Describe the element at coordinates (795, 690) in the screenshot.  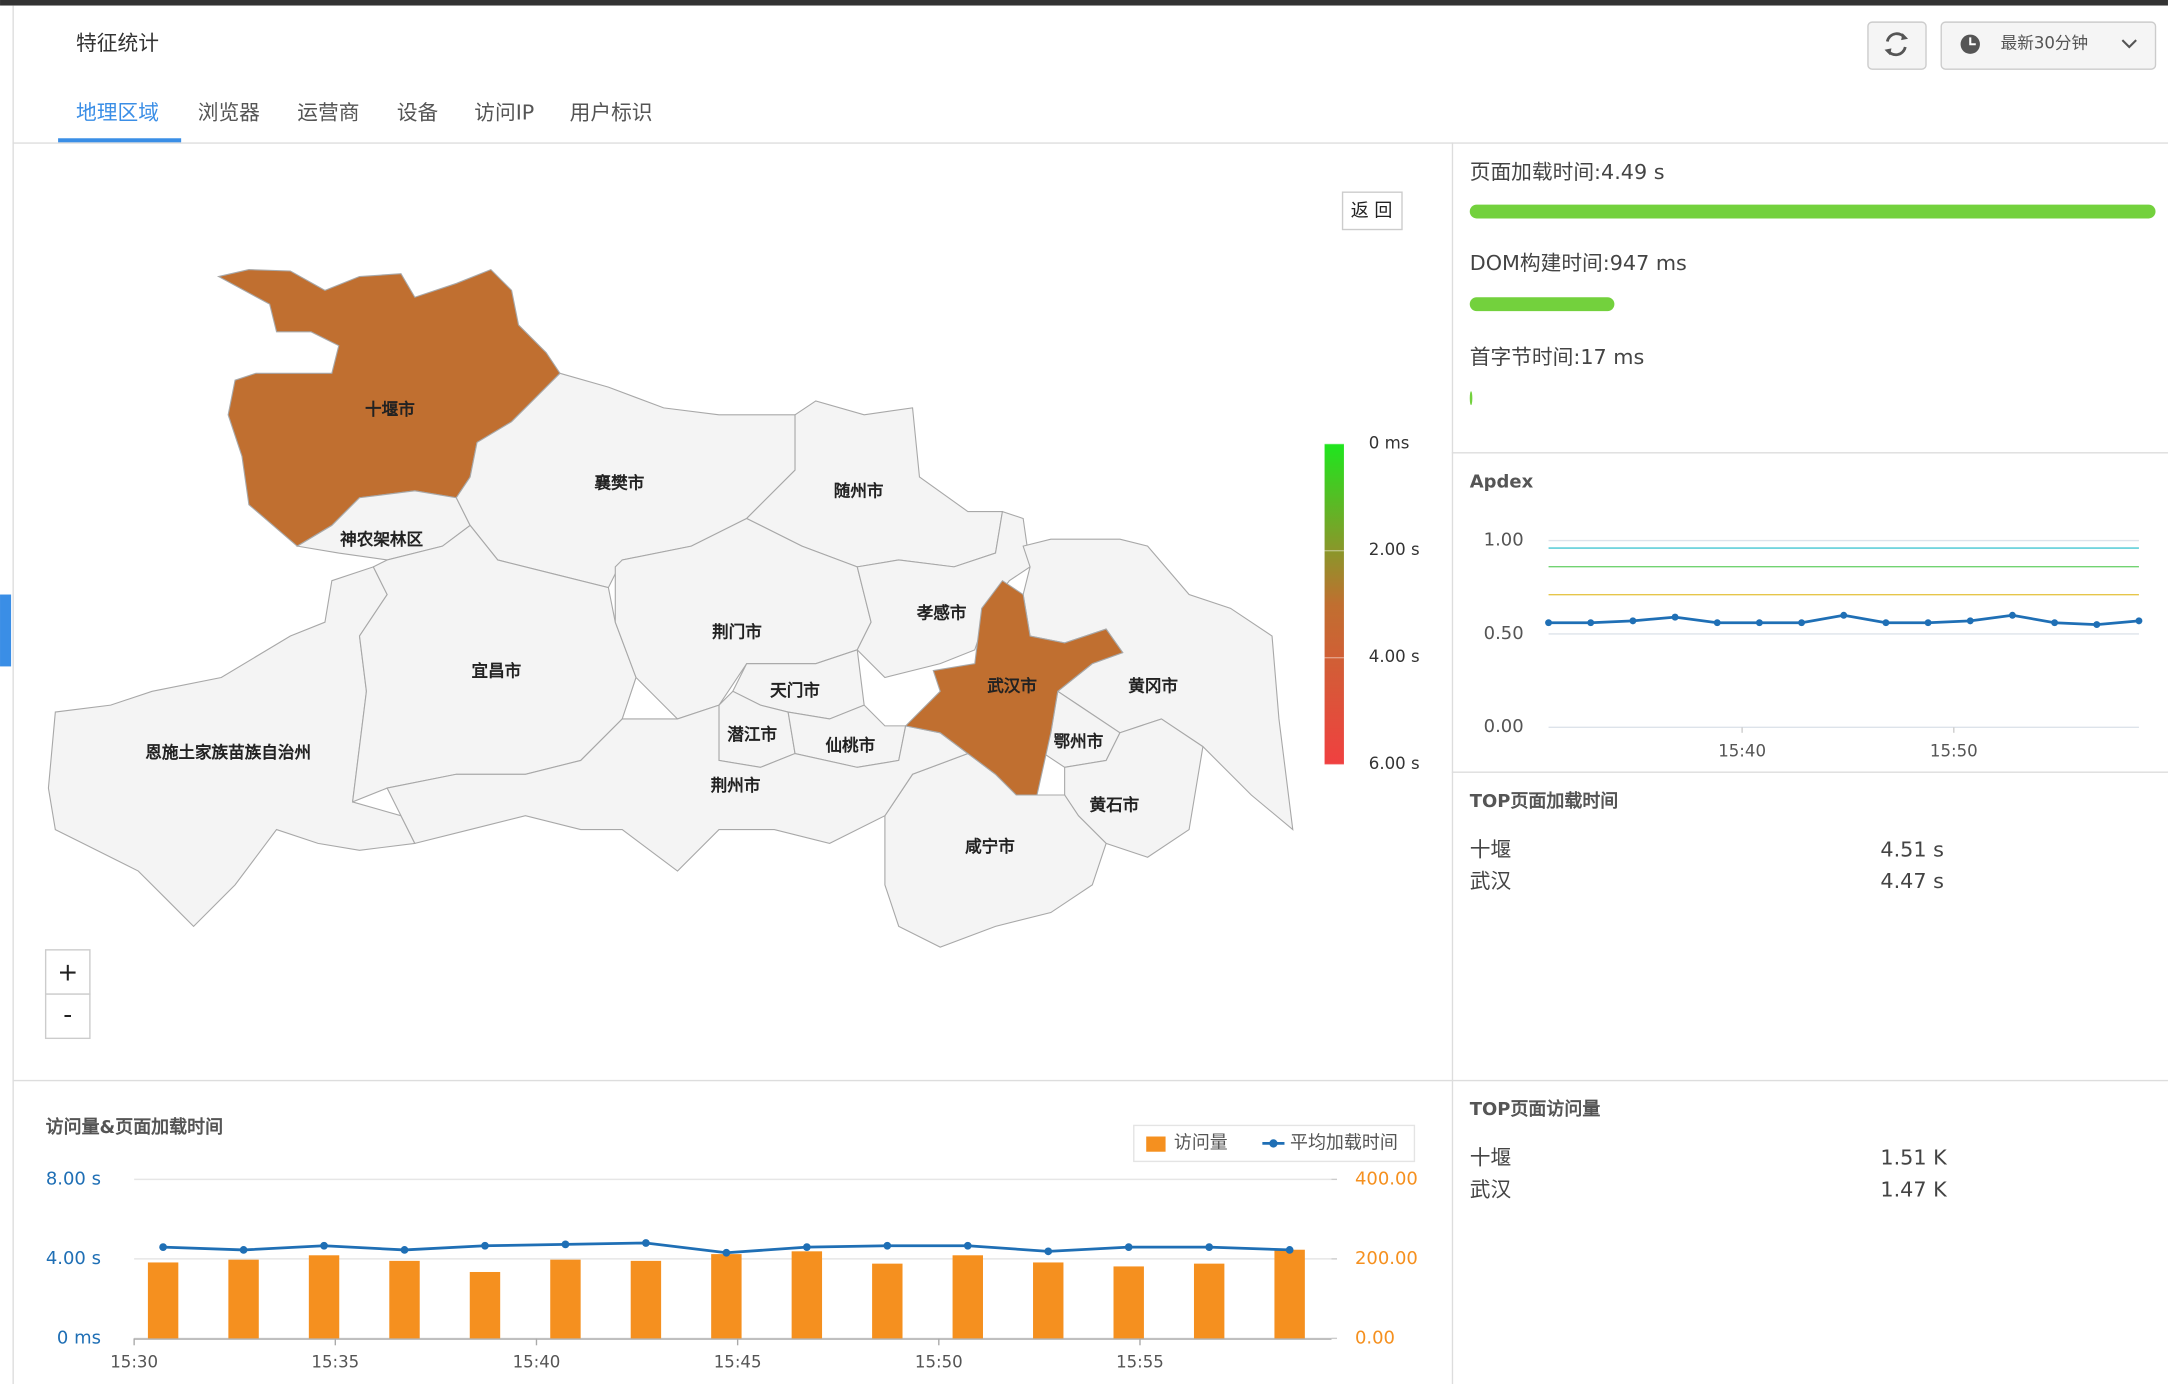
I see `region-label: 天门市` at that location.